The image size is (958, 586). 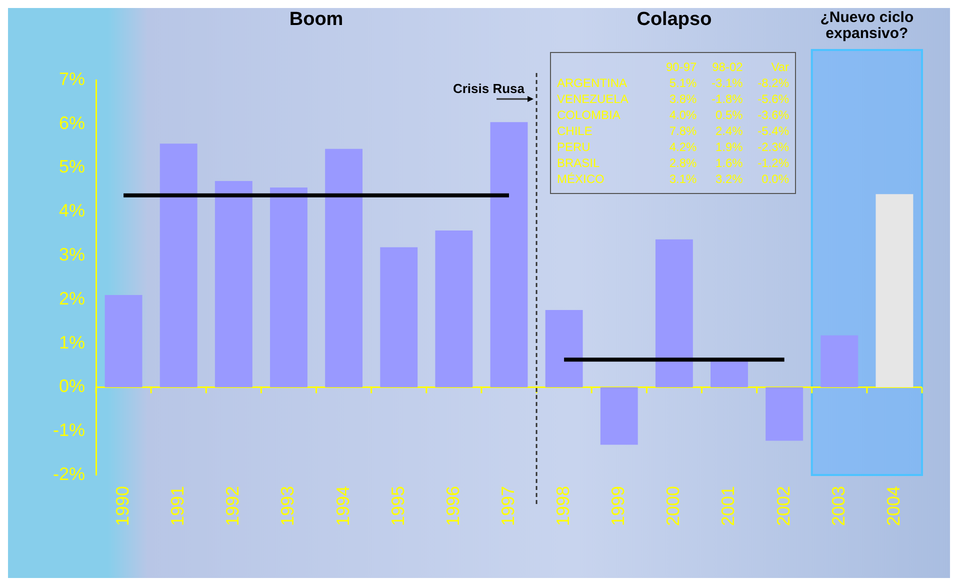 What do you see at coordinates (71, 210) in the screenshot?
I see `y-tick-label: 4%` at bounding box center [71, 210].